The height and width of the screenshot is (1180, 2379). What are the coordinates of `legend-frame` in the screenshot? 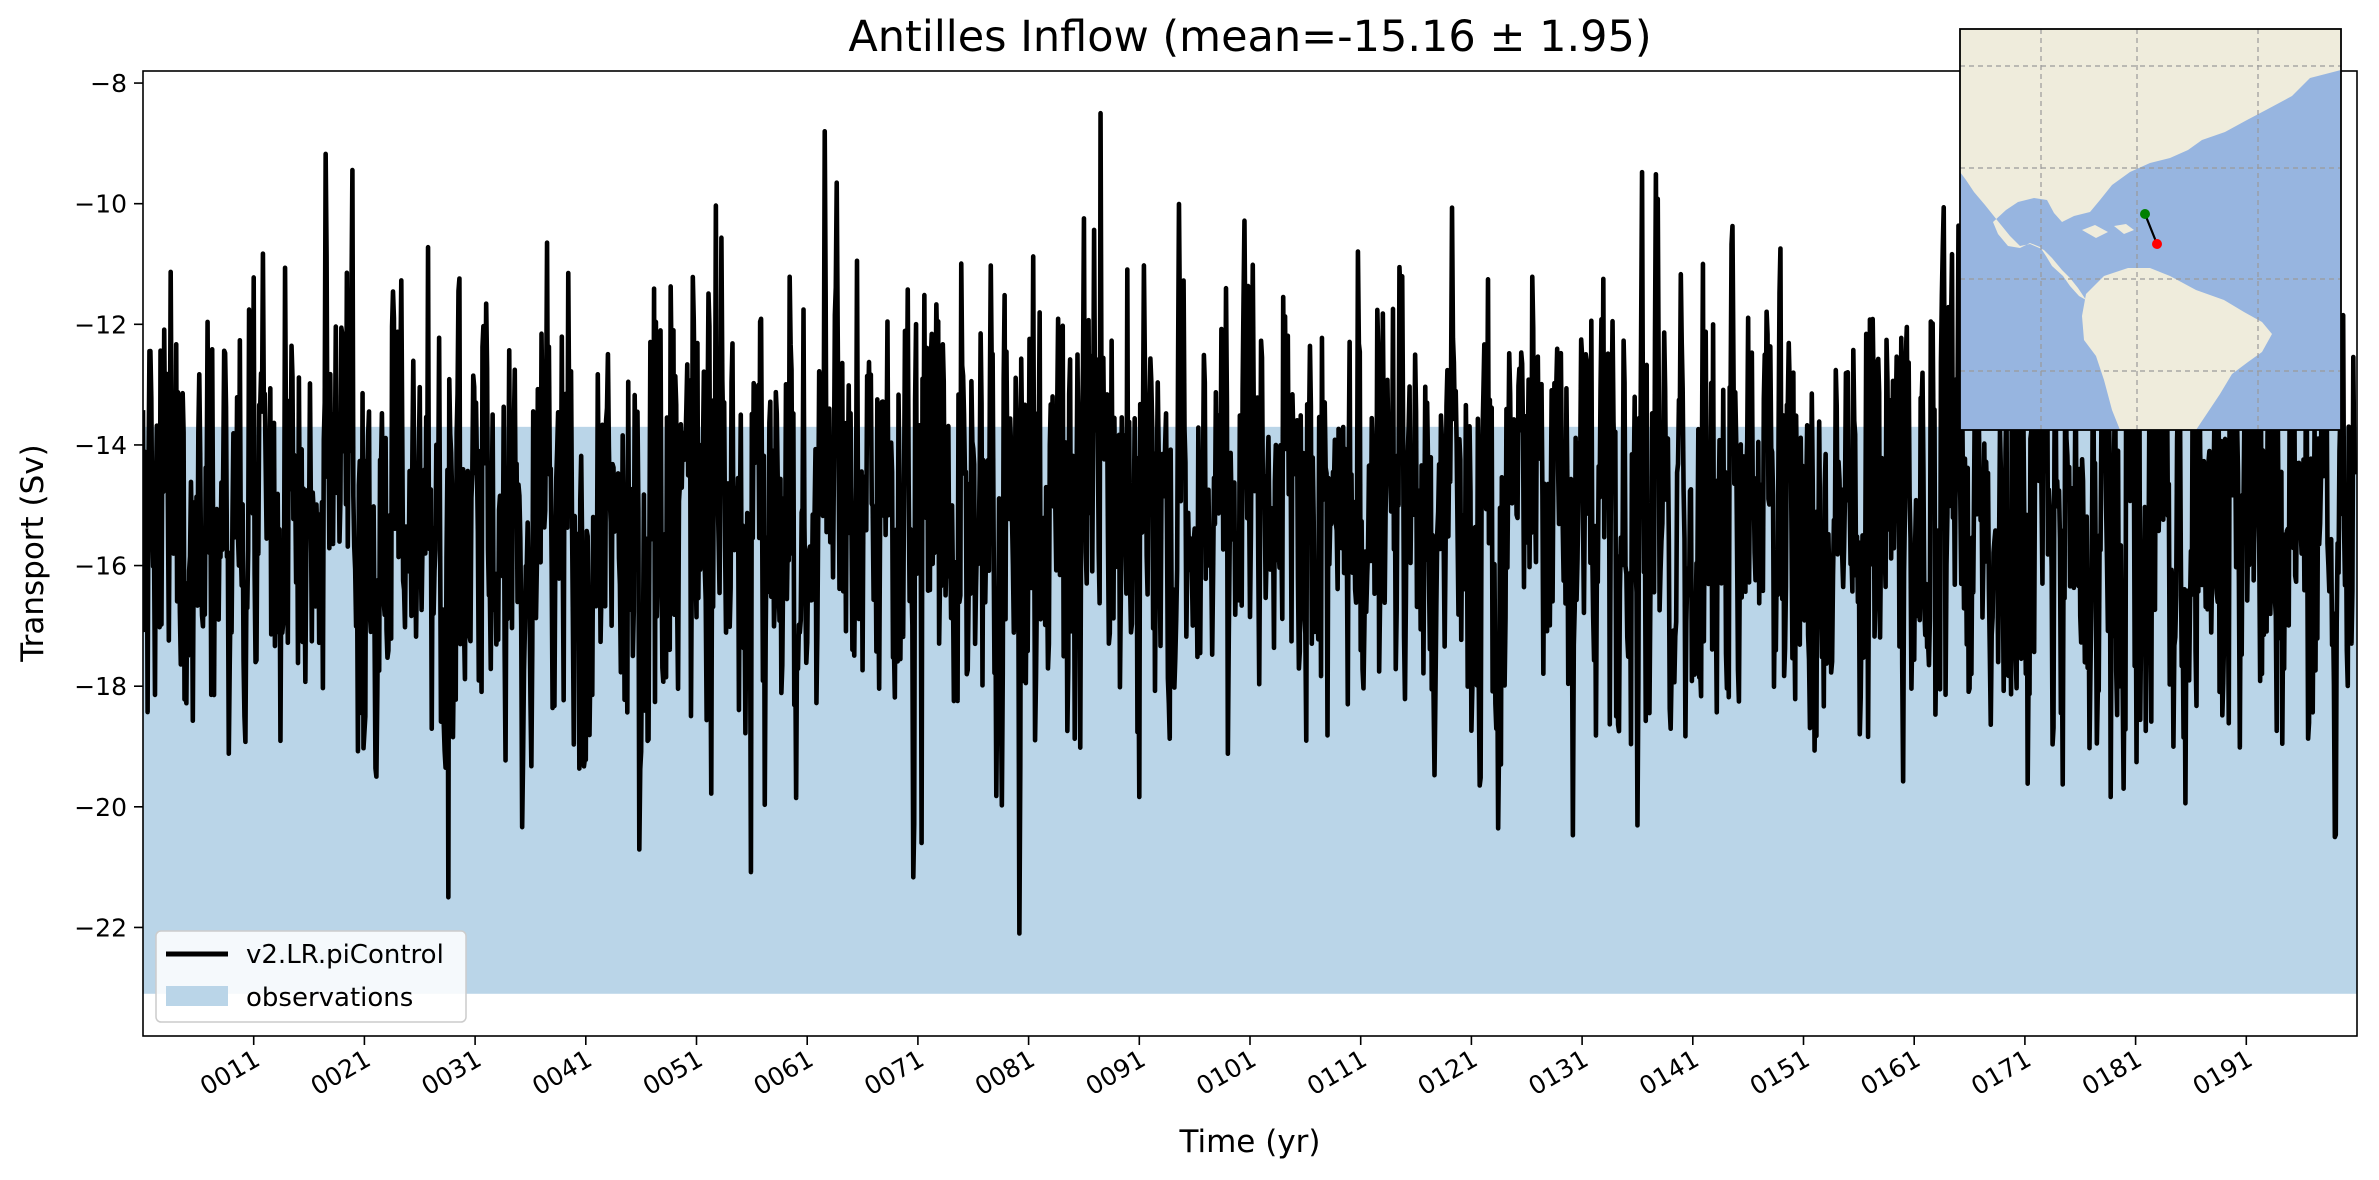 It's located at (311, 976).